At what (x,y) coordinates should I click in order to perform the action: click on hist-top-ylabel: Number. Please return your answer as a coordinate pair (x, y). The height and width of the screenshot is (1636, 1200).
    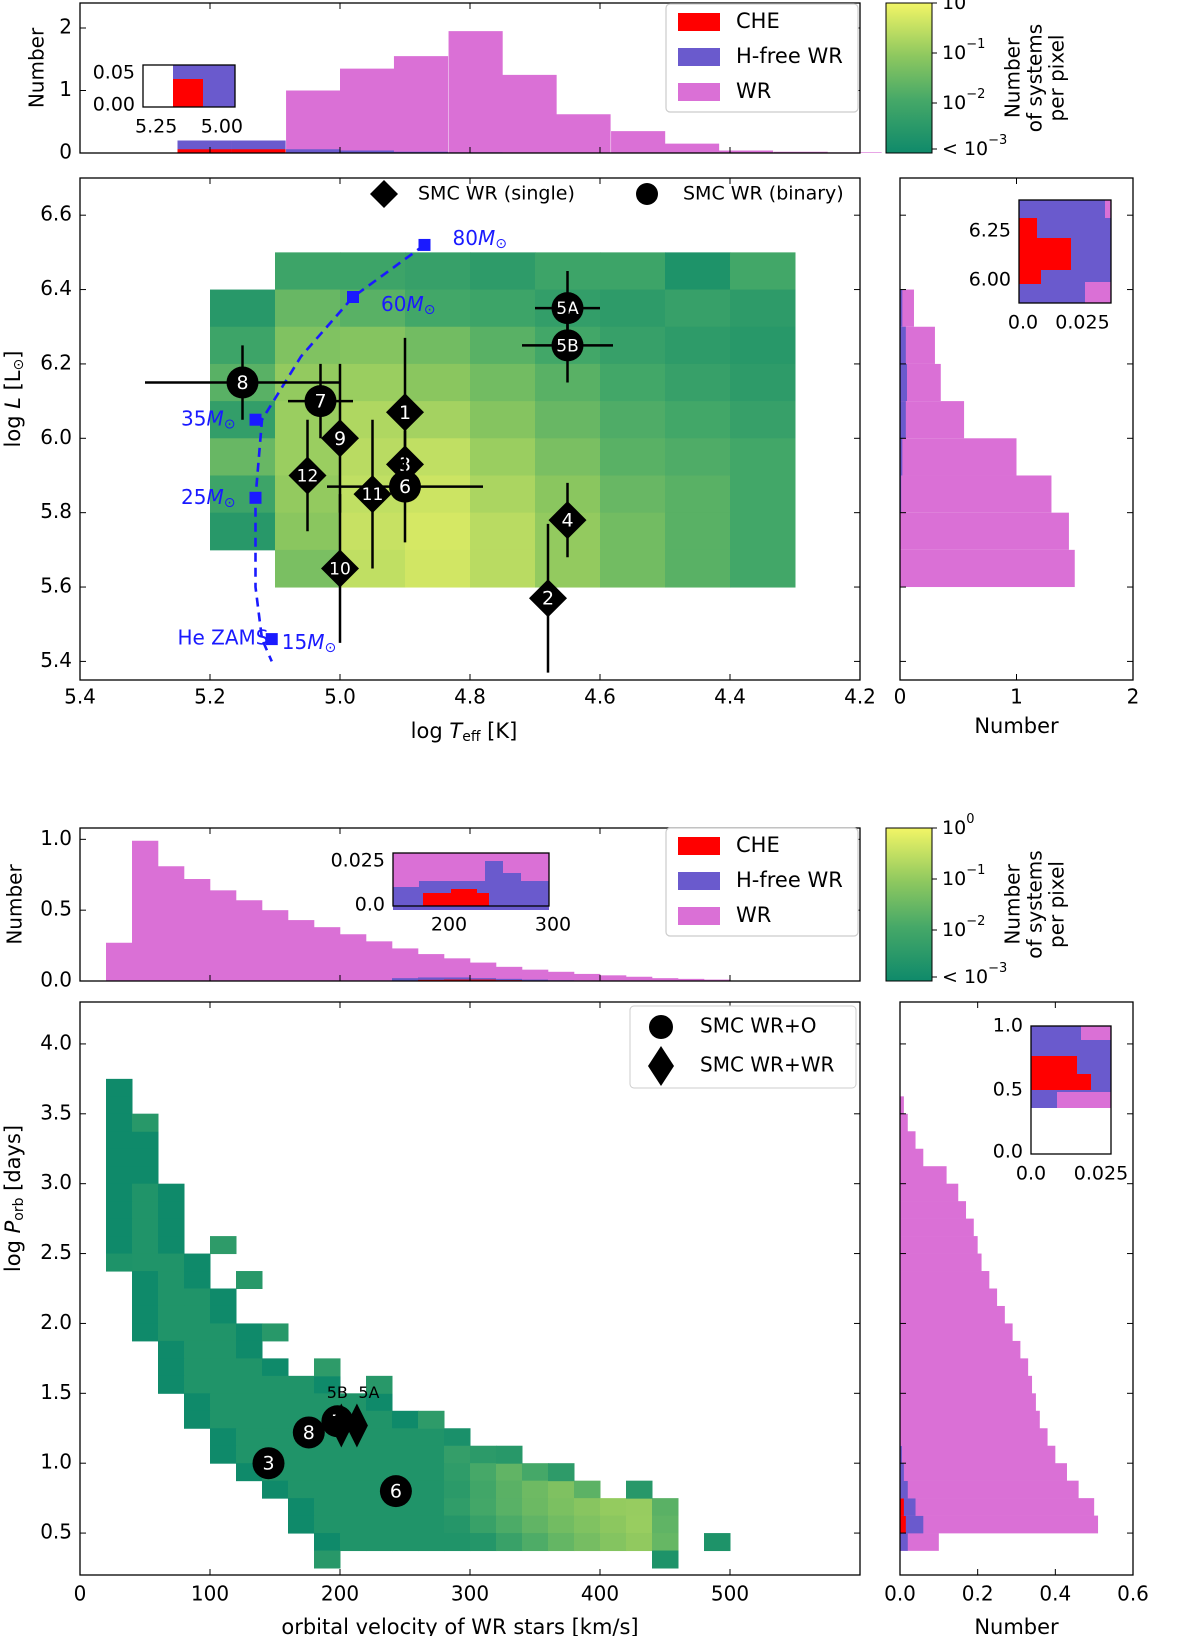
    Looking at the image, I should click on (37, 67).